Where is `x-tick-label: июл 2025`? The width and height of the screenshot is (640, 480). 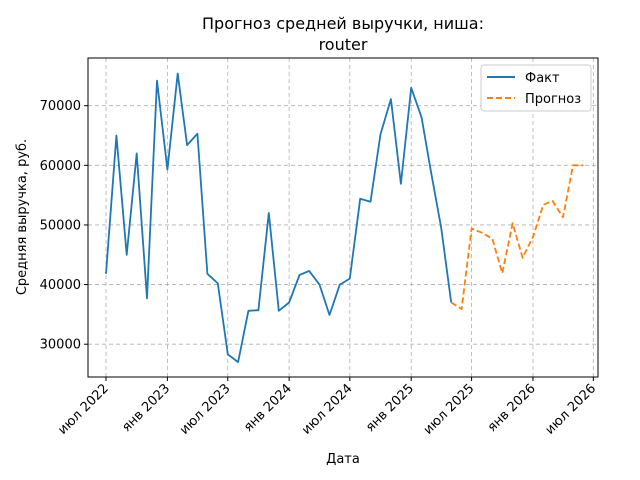 x-tick-label: июл 2025 is located at coordinates (449, 409).